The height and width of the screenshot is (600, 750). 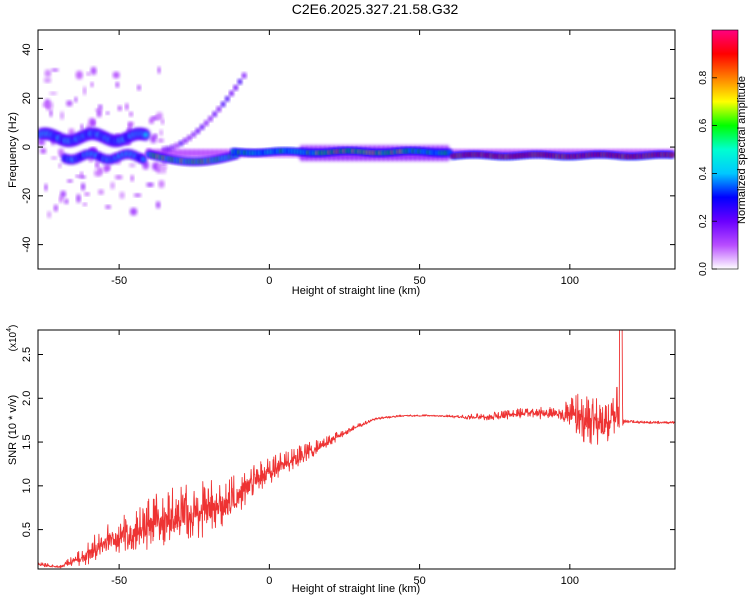 I want to click on colorbar-tick-label: 0.4, so click(x=703, y=173).